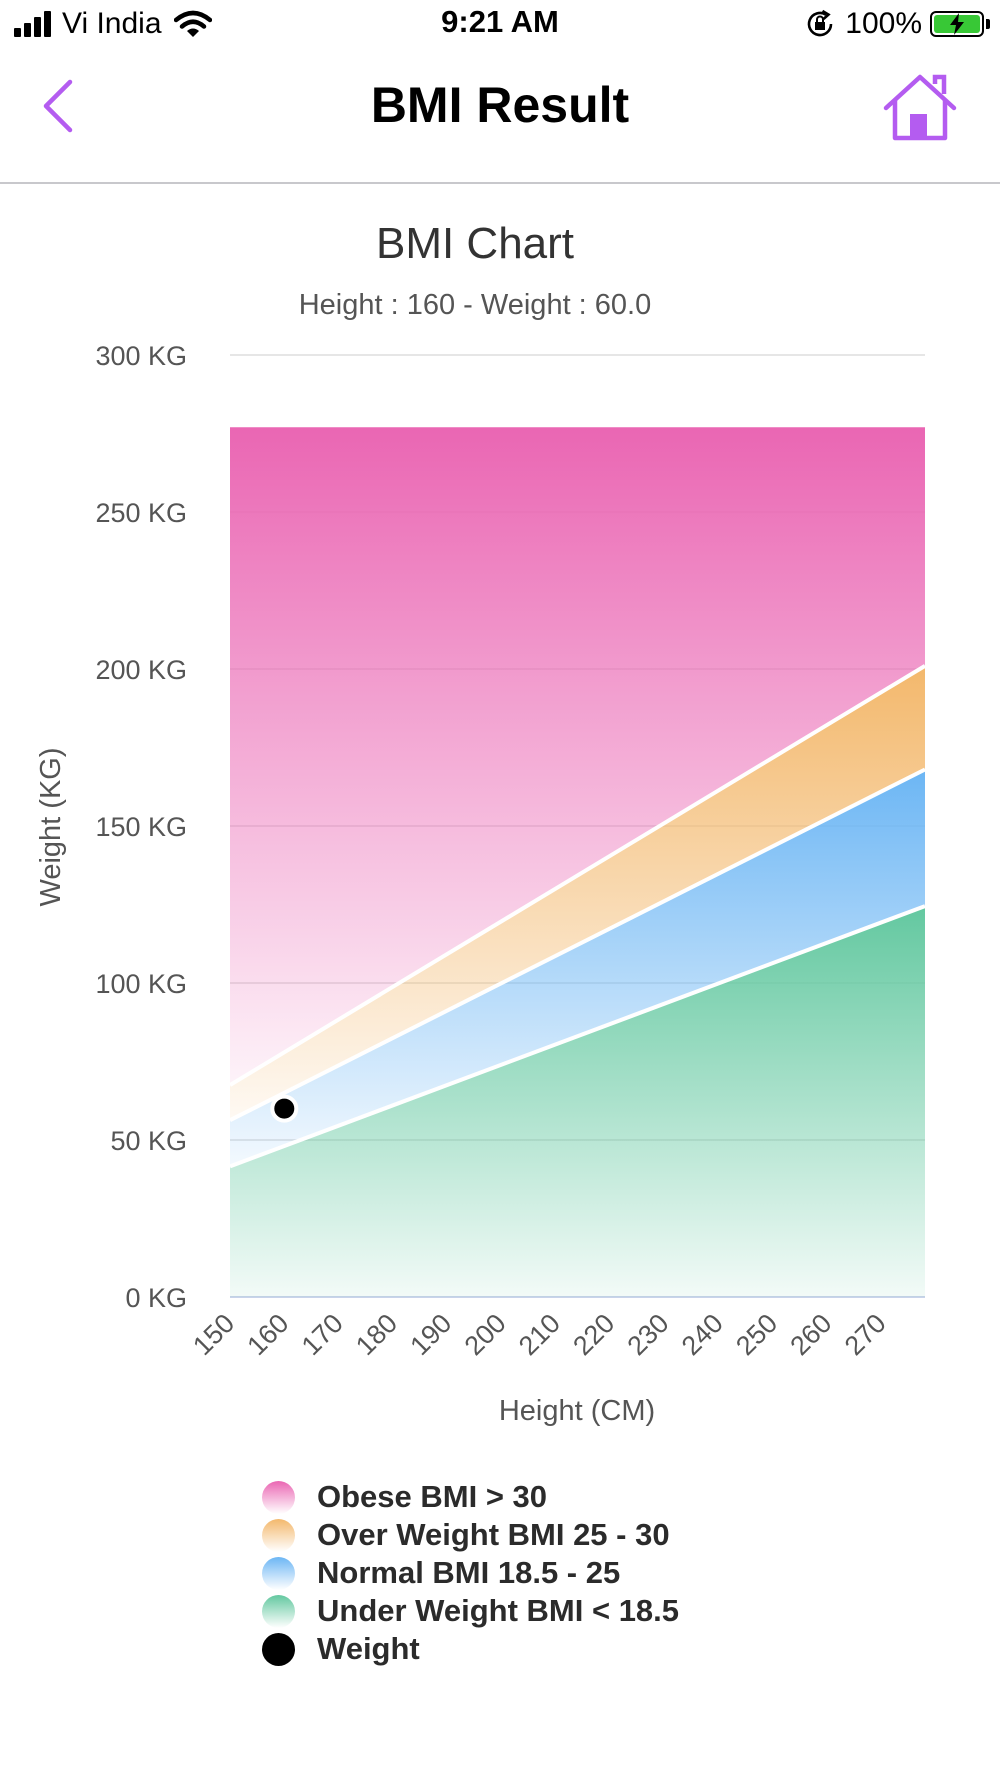 Image resolution: width=1000 pixels, height=1778 pixels. What do you see at coordinates (883, 23) in the screenshot?
I see `battery-percent: 100%` at bounding box center [883, 23].